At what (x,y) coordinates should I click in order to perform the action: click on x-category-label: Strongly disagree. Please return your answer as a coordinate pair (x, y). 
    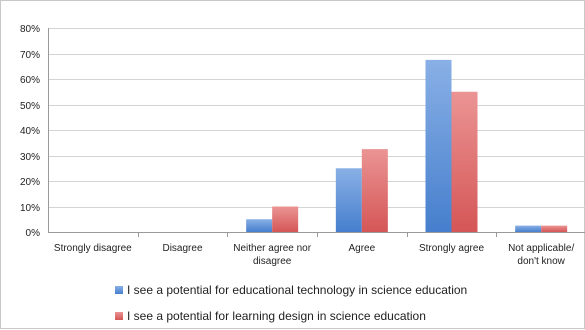
    Looking at the image, I should click on (93, 248).